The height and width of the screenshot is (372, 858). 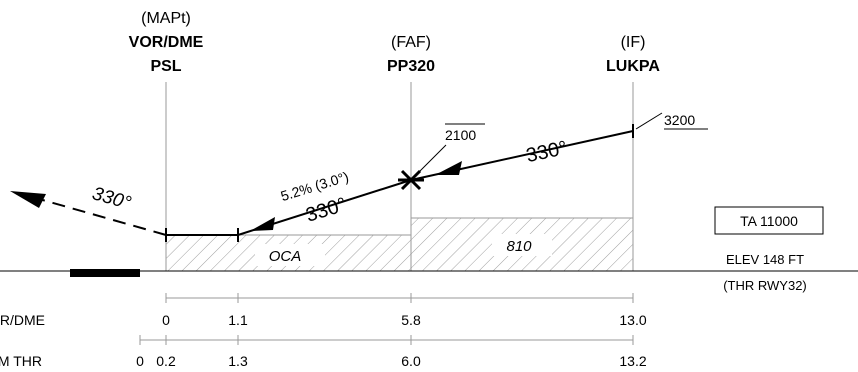 What do you see at coordinates (632, 320) in the screenshot?
I see `vordme-tick-label-3: 13.0` at bounding box center [632, 320].